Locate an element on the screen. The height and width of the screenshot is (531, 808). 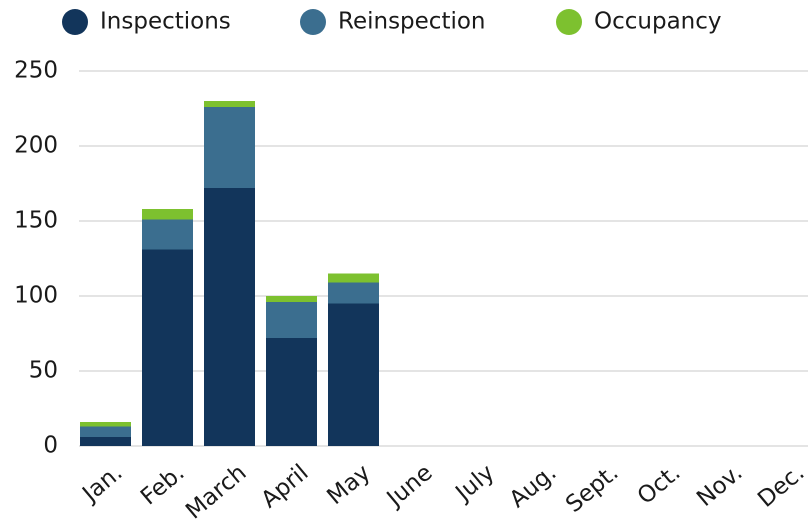
legend-label: Inspections is located at coordinates (165, 22).